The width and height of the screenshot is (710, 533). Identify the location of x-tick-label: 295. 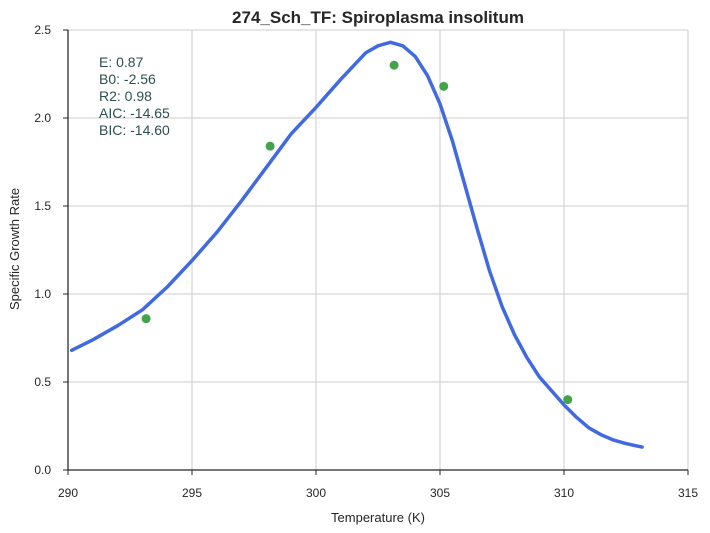
(192, 493).